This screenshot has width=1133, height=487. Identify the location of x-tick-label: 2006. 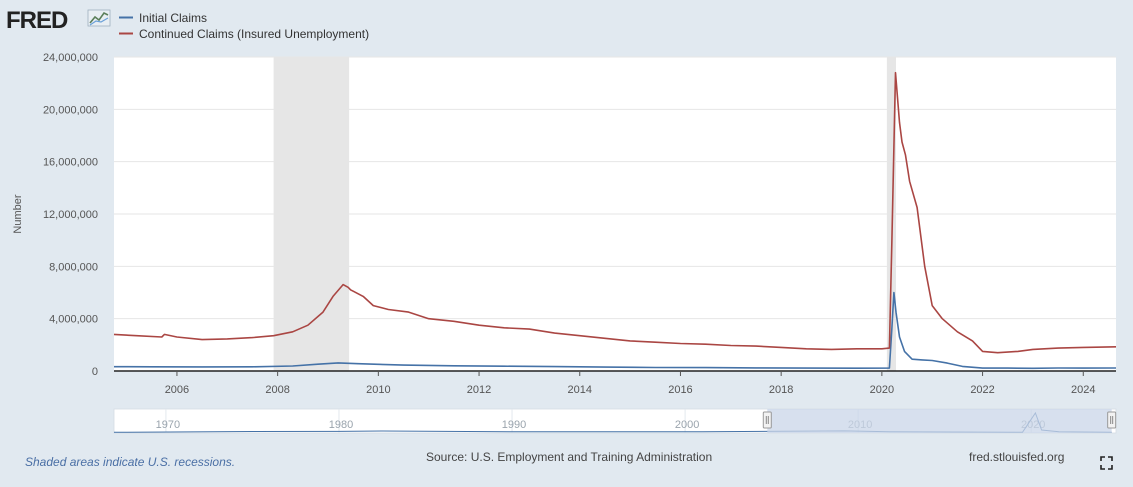
(177, 390).